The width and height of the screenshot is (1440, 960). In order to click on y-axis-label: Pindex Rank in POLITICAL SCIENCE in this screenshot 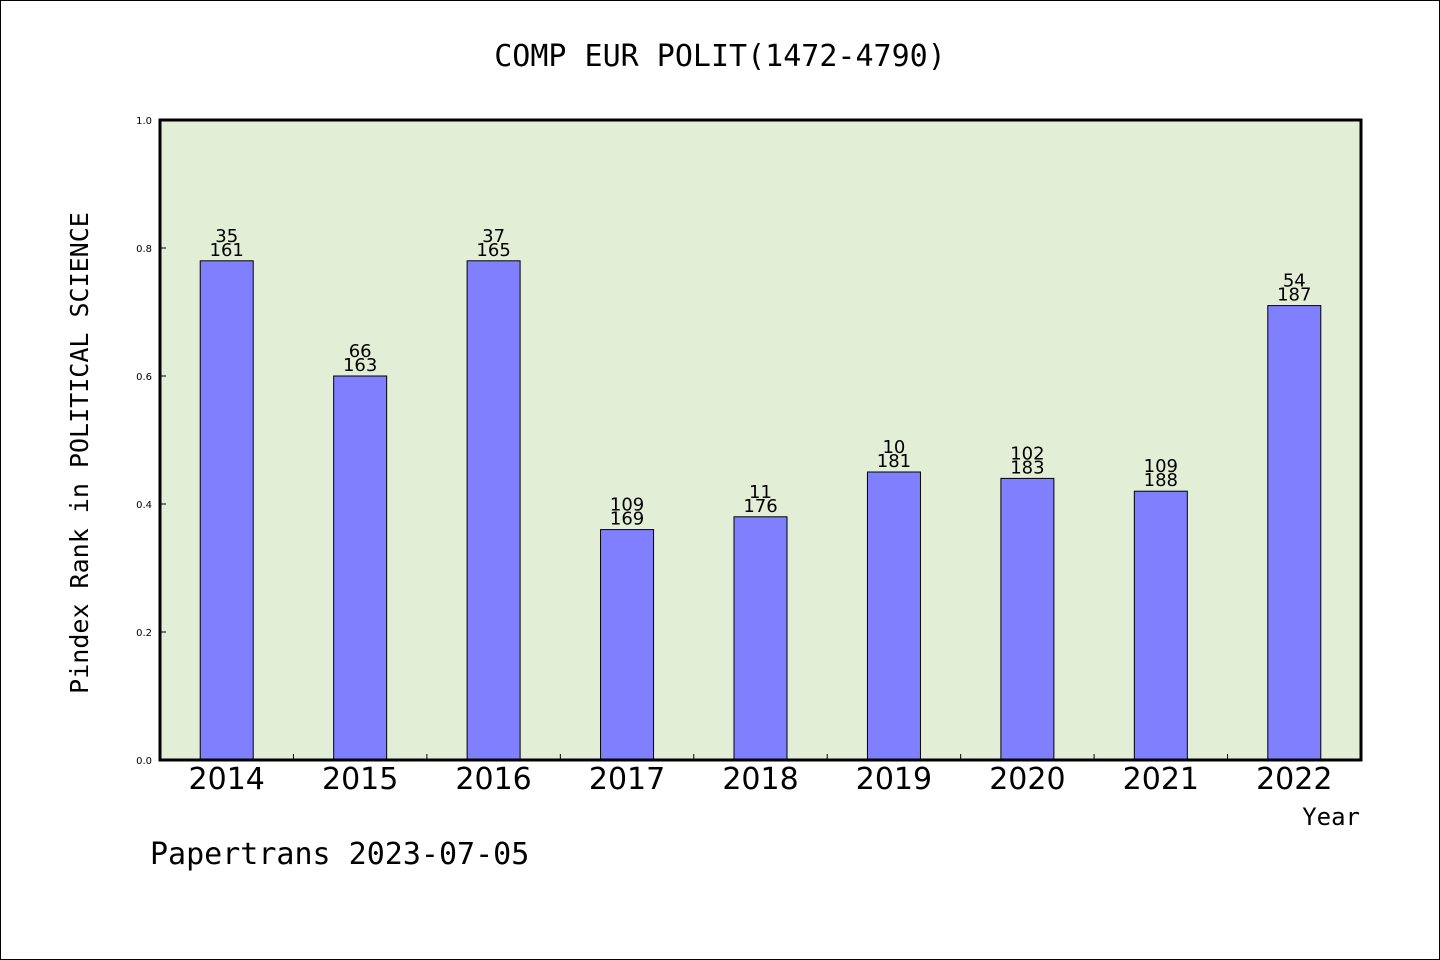, I will do `click(79, 453)`.